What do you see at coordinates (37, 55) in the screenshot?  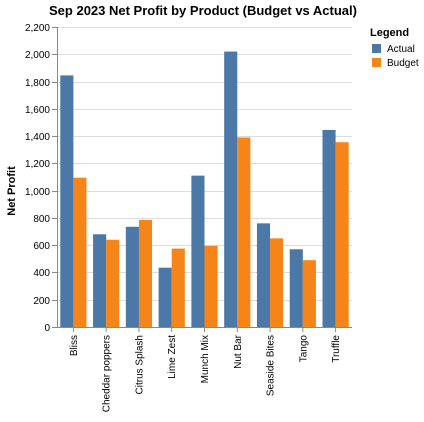 I see `y-tick-label: 2,000` at bounding box center [37, 55].